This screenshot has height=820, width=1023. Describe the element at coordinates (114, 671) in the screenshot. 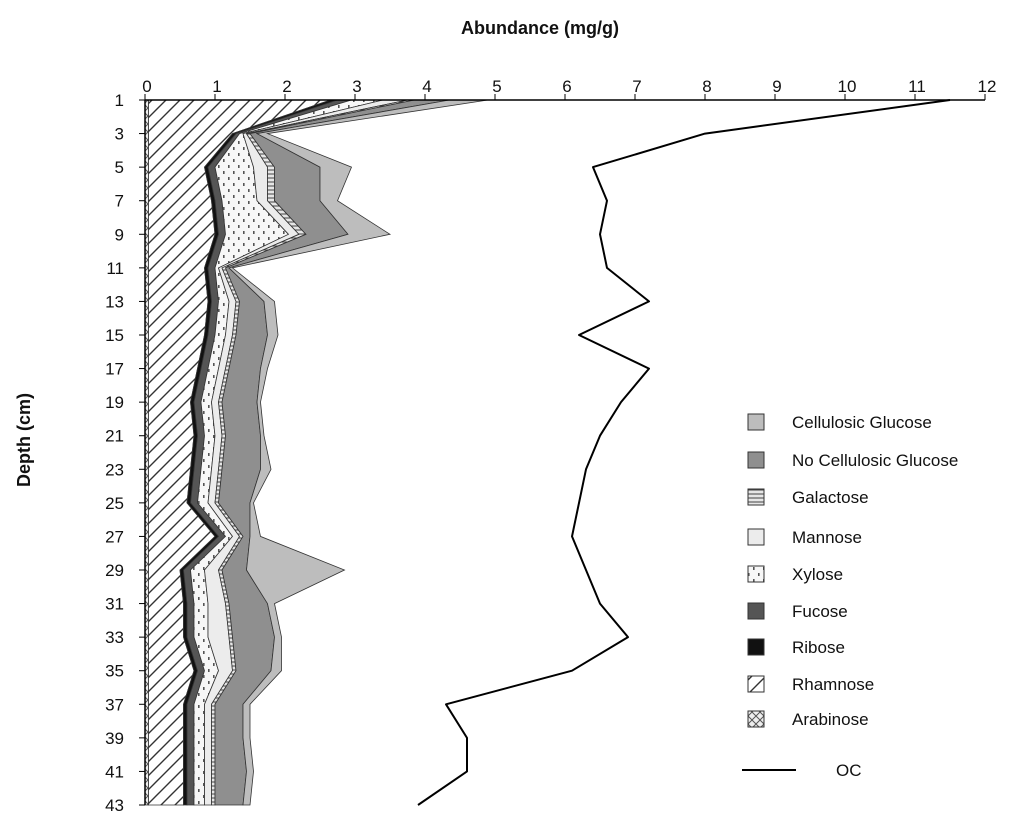

I see `y-tick-label: 35` at that location.